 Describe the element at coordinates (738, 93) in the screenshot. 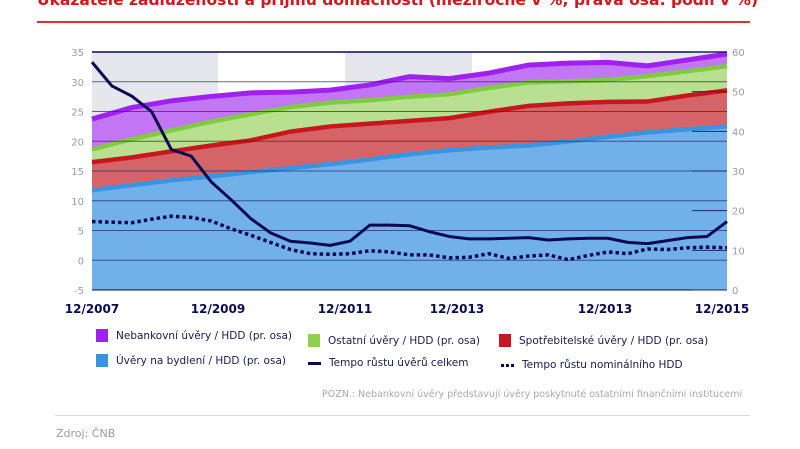

I see `right-axis-tick-label: 50` at that location.